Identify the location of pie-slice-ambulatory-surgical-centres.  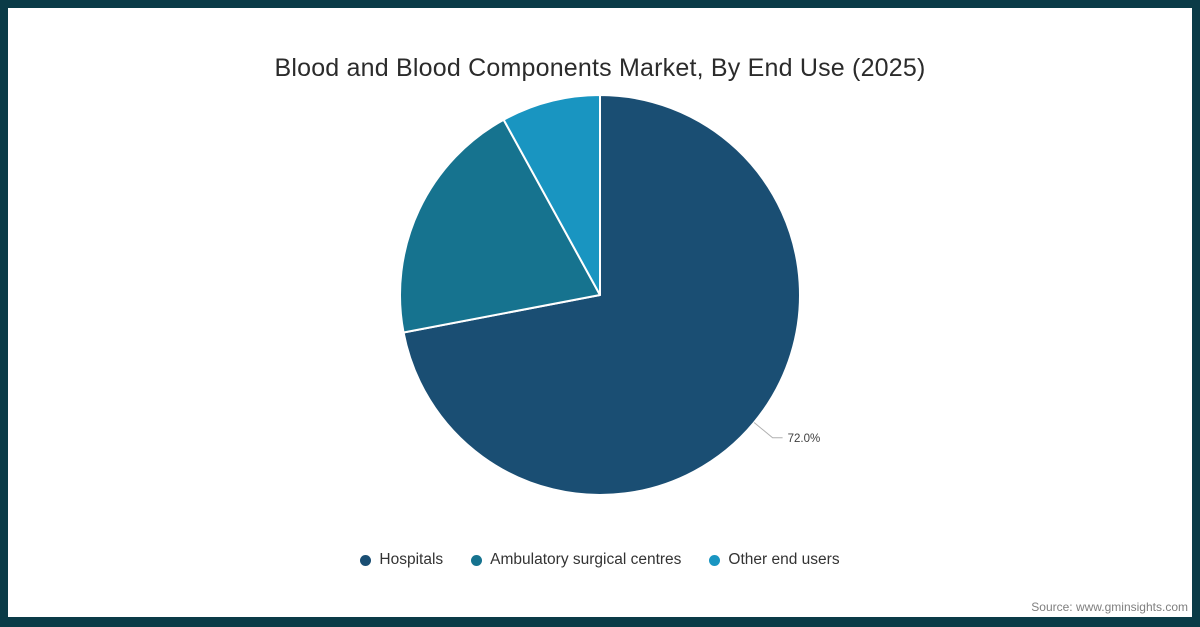
(500, 226).